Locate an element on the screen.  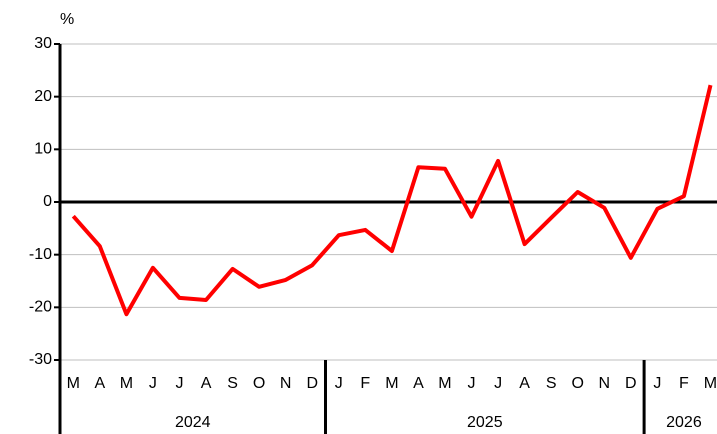
y-tick-label: -30 is located at coordinates (40, 359).